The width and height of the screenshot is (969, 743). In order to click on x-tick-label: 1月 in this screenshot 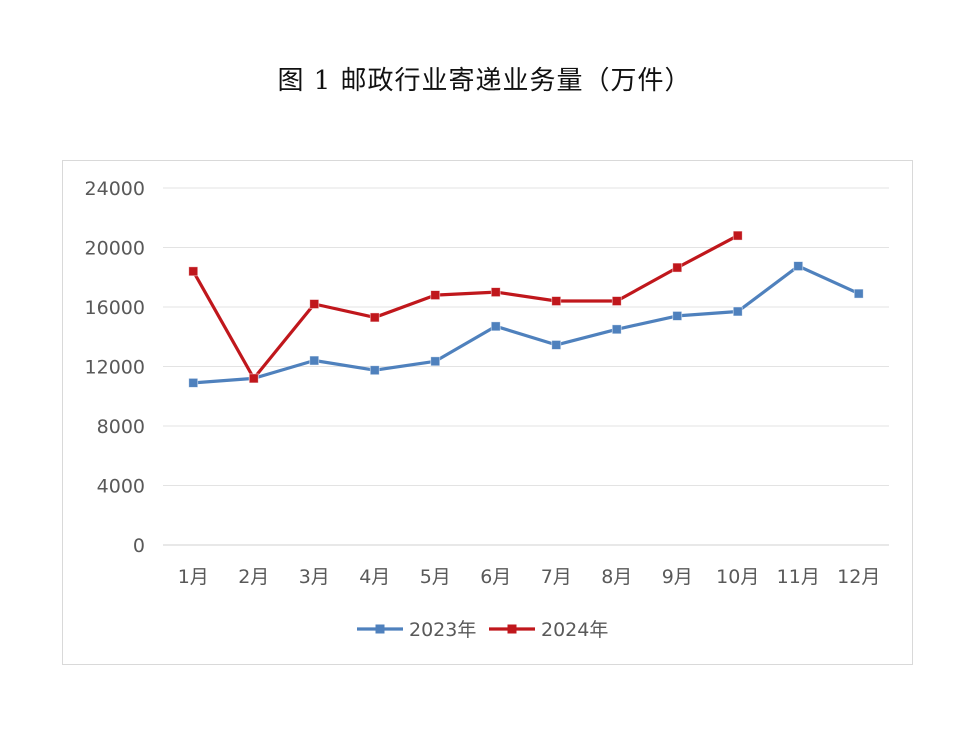, I will do `click(193, 577)`.